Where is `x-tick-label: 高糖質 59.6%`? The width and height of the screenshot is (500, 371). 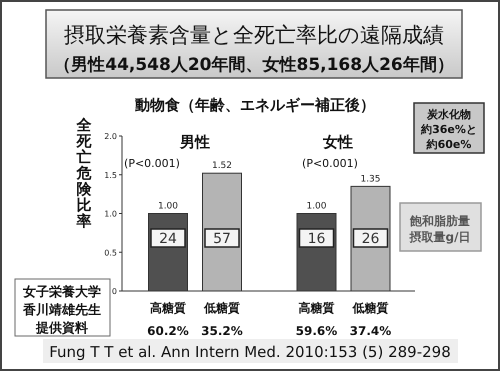
x-tick-label: 高糖質 59.6% is located at coordinates (317, 319).